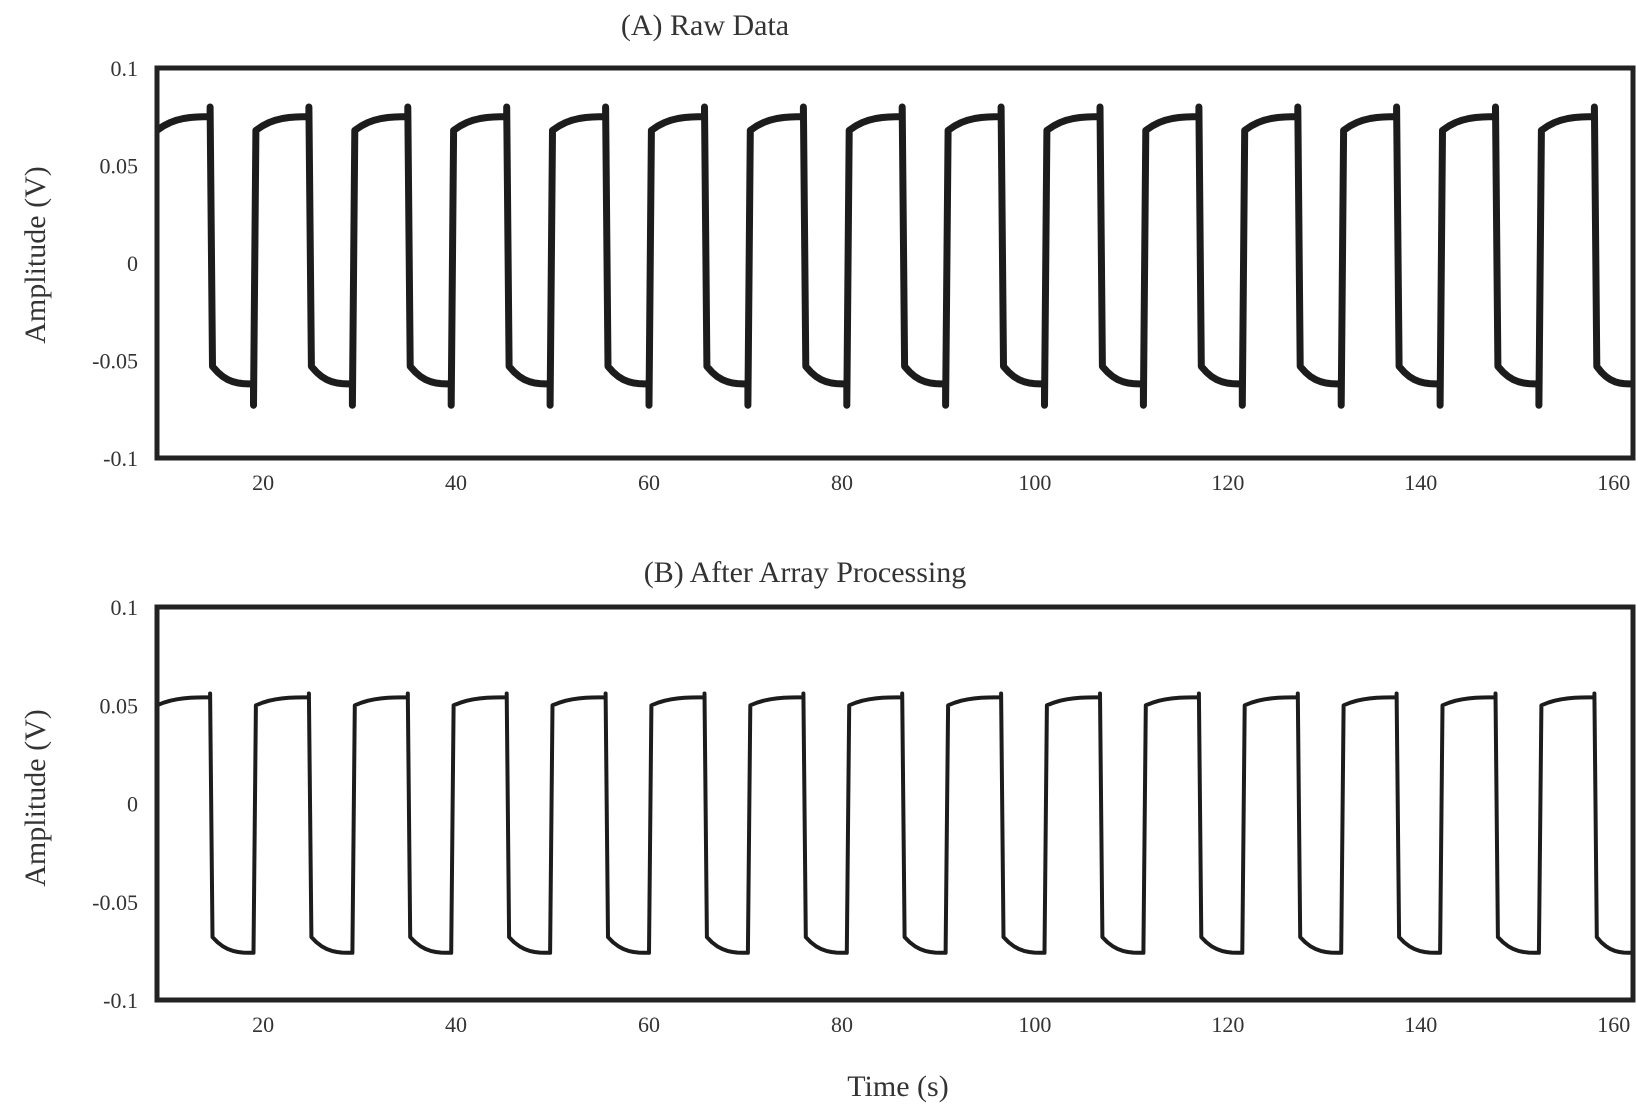 This screenshot has height=1106, width=1636. What do you see at coordinates (1613, 482) in the screenshot?
I see `panel-a-xtick-label: 160` at bounding box center [1613, 482].